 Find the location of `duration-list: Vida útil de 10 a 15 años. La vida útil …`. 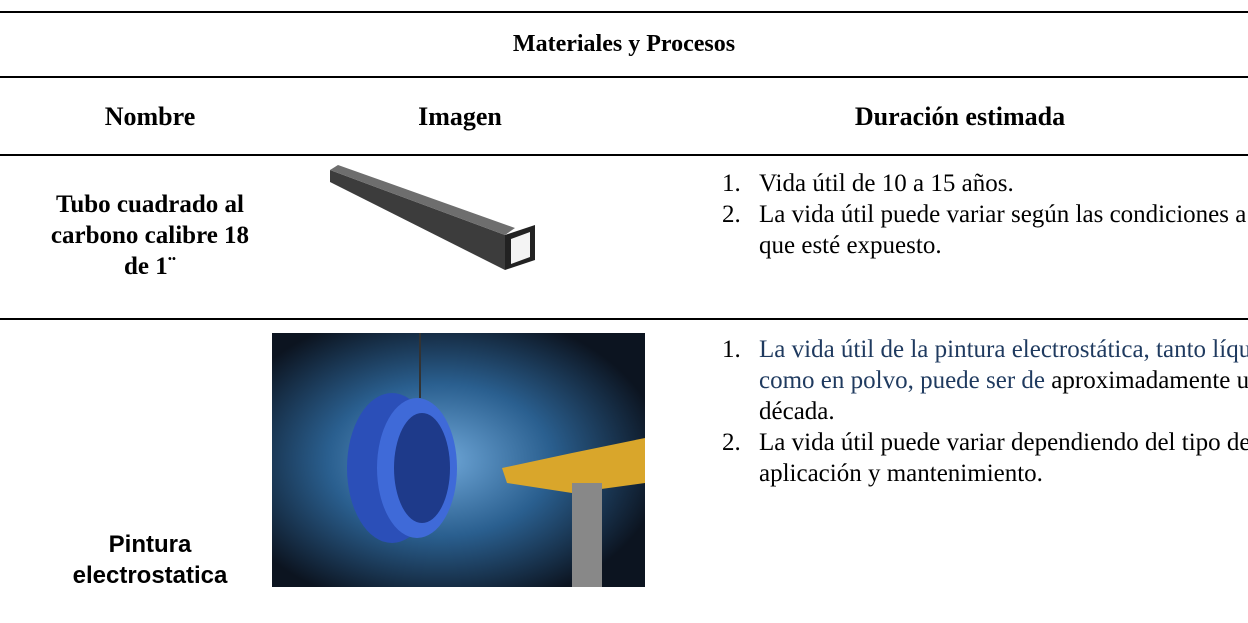

duration-list: Vida útil de 10 a 15 años. La vida útil … is located at coordinates (972, 214).